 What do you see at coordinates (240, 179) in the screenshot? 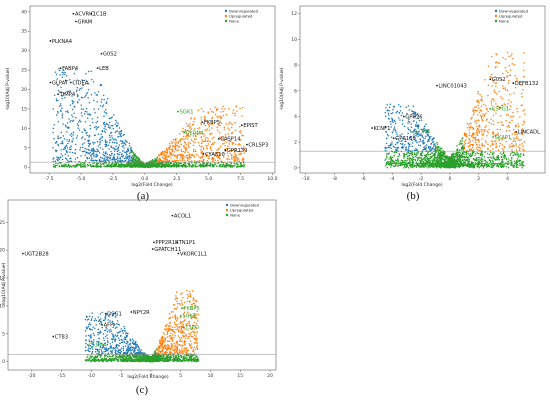
I see `x-tick-label: 7.5` at bounding box center [240, 179].